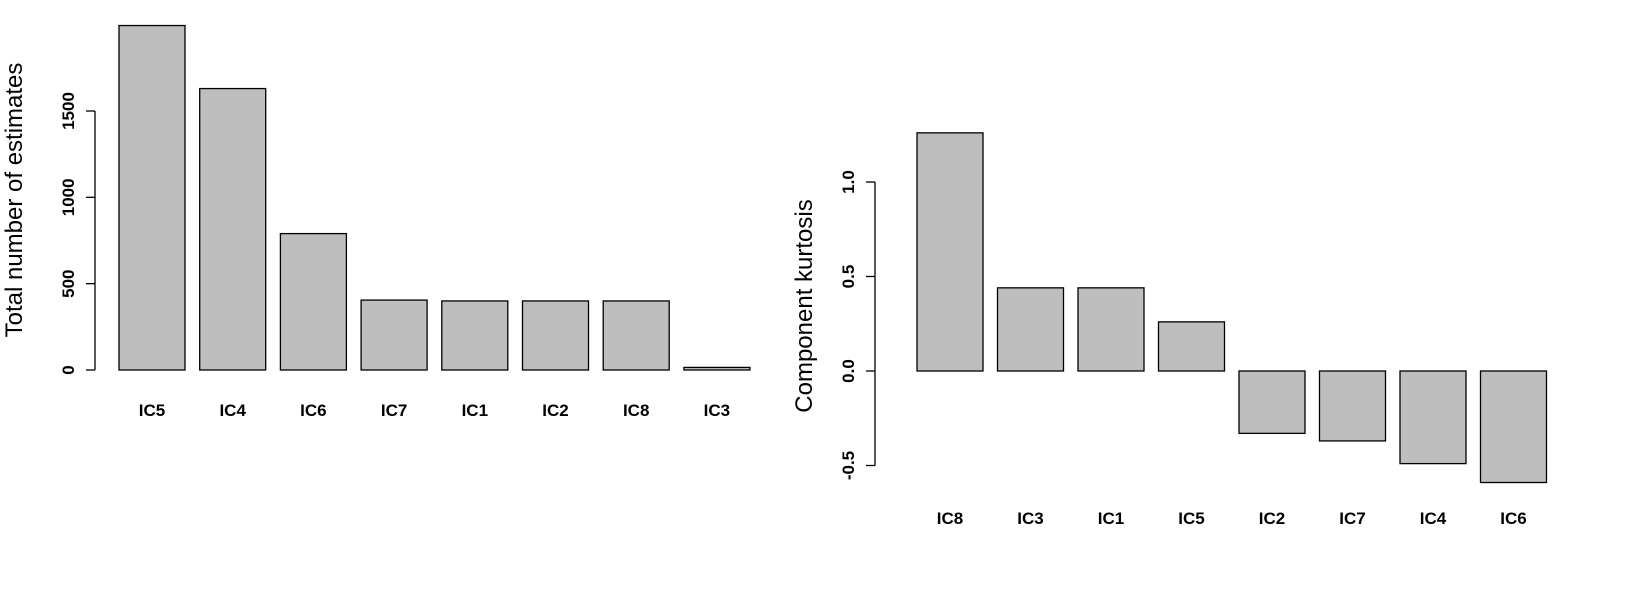 The width and height of the screenshot is (1641, 589). What do you see at coordinates (68, 283) in the screenshot?
I see `y-tick-label: 500` at bounding box center [68, 283].